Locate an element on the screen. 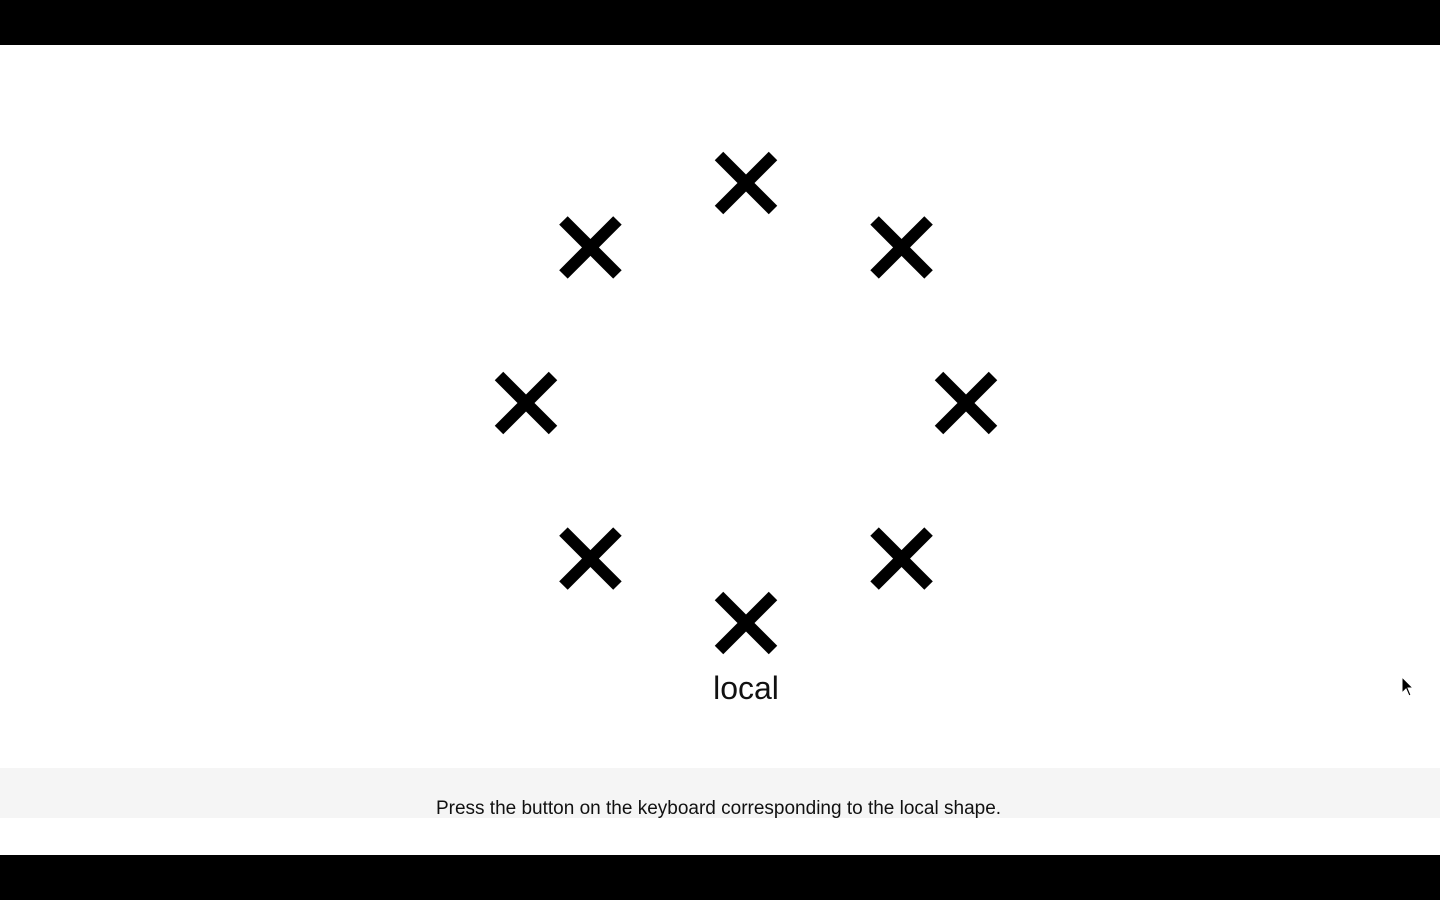 The height and width of the screenshot is (900, 1440). letterbox-bottom is located at coordinates (720, 877).